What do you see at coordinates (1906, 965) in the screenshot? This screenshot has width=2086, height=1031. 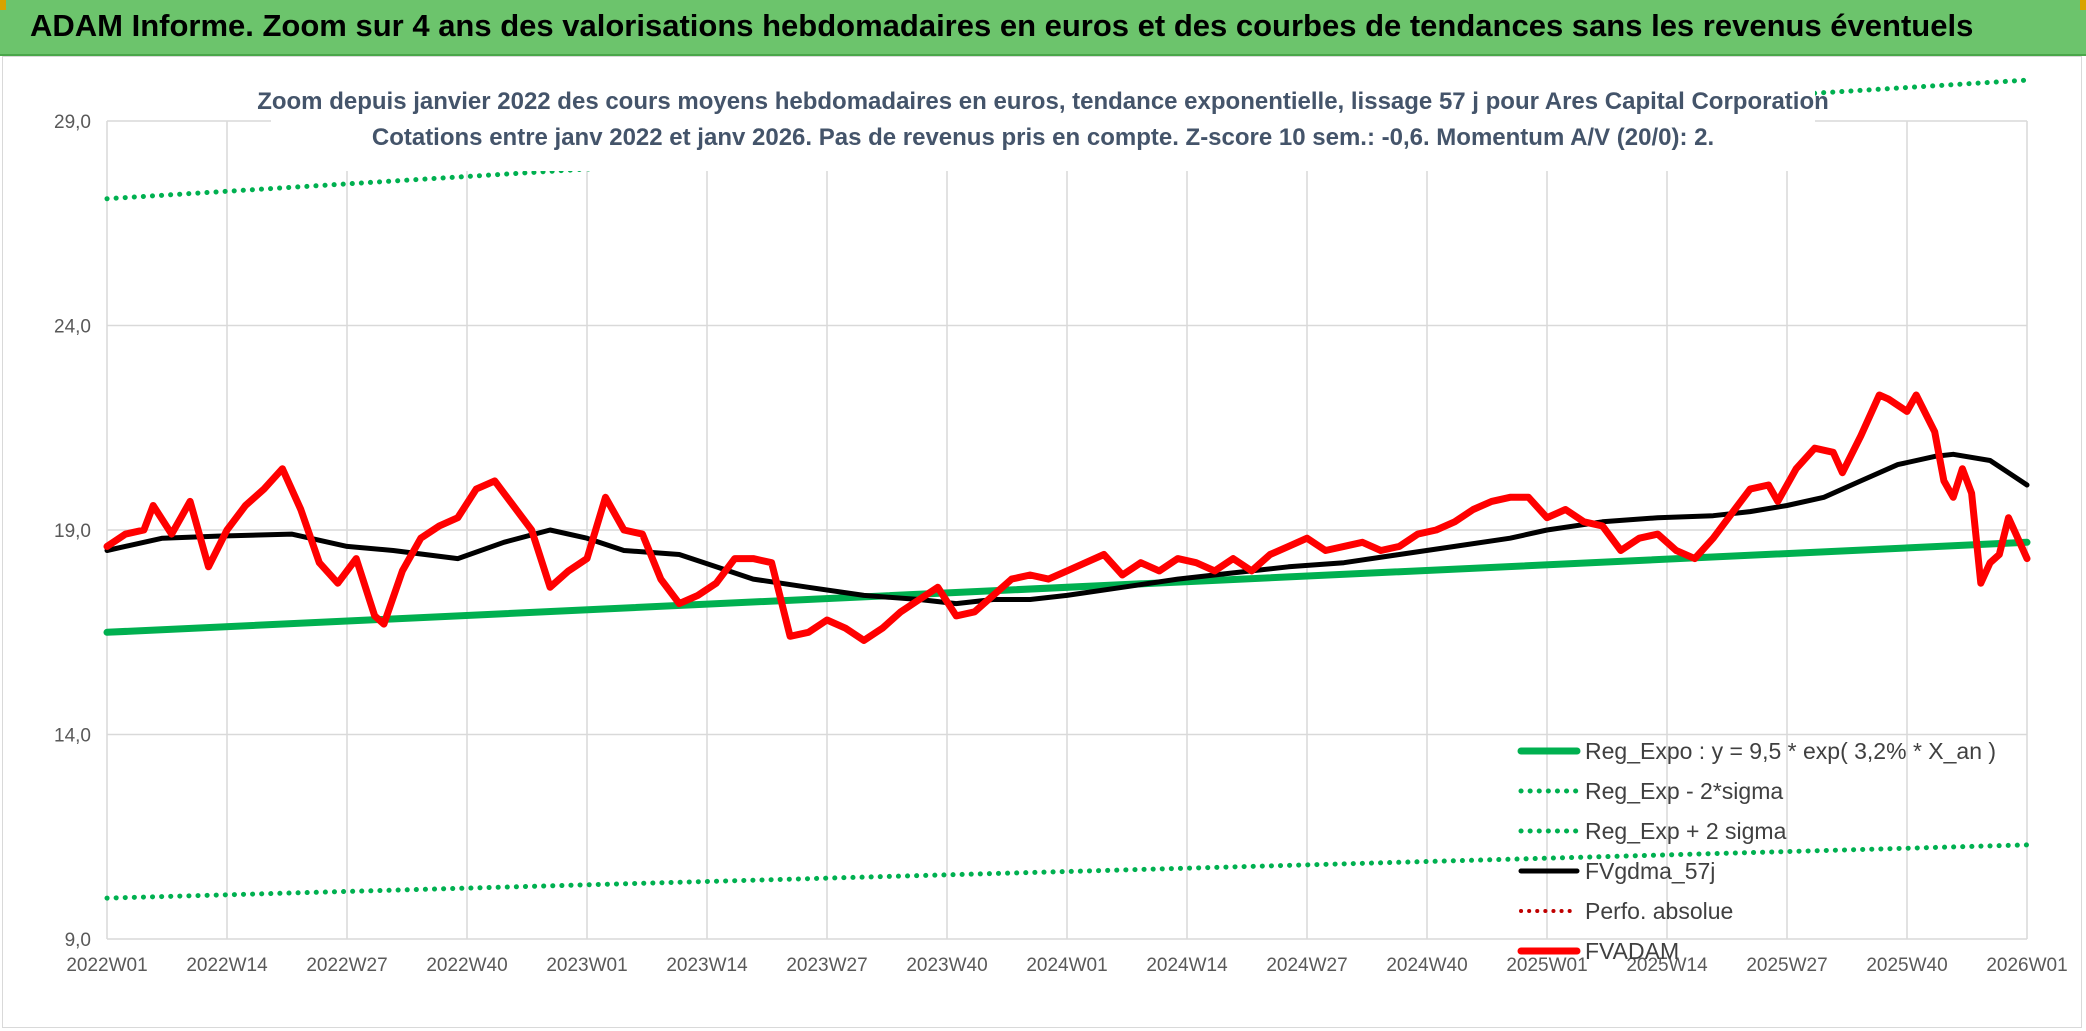 I see `x-tick-label: 2025W40` at bounding box center [1906, 965].